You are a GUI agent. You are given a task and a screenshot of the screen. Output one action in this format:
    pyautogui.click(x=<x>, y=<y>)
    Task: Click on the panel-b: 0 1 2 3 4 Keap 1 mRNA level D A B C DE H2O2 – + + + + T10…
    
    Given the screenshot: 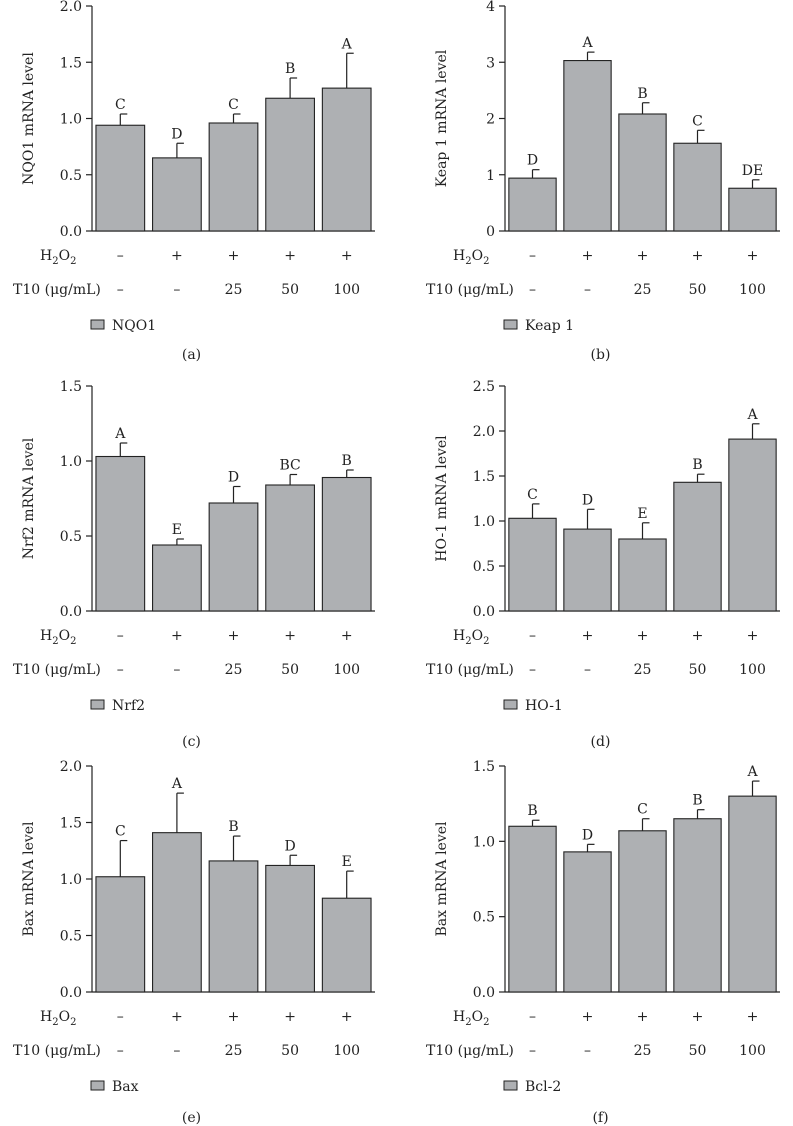 What is the action you would take?
    pyautogui.click(x=603, y=181)
    